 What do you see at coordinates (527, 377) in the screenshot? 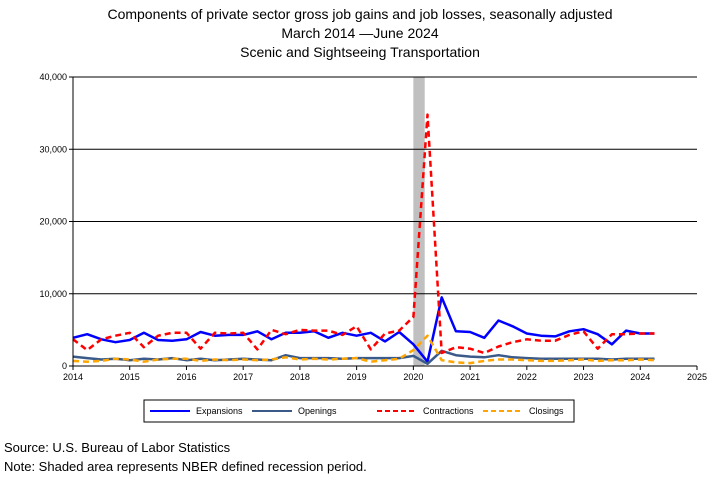
I see `x-tick-label: 2022` at bounding box center [527, 377].